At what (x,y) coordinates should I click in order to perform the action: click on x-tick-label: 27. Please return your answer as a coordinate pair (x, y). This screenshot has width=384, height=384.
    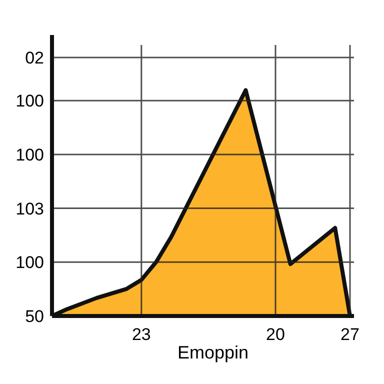
    Looking at the image, I should click on (350, 334).